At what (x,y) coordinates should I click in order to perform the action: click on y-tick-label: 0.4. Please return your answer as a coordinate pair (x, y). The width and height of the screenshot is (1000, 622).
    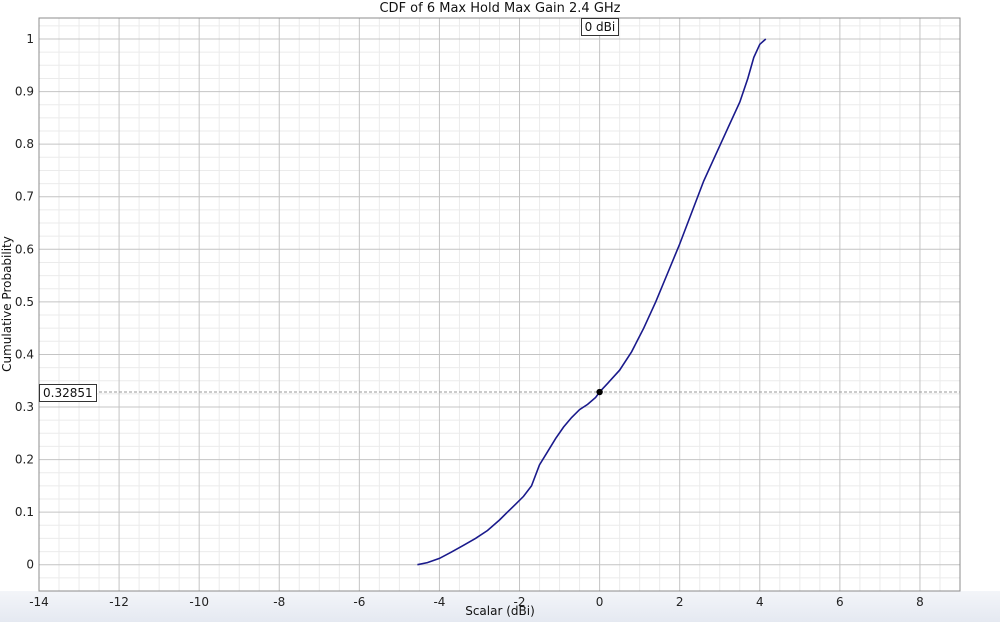
    Looking at the image, I should click on (24, 354).